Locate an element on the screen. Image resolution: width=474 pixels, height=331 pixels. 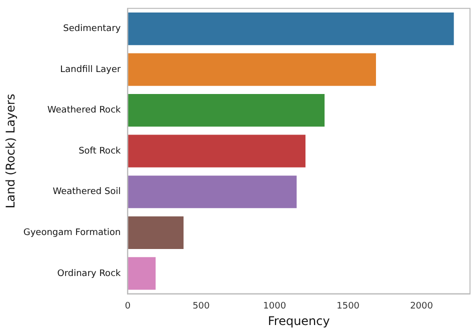
y-tick-label: Weathered Rock is located at coordinates (84, 111).